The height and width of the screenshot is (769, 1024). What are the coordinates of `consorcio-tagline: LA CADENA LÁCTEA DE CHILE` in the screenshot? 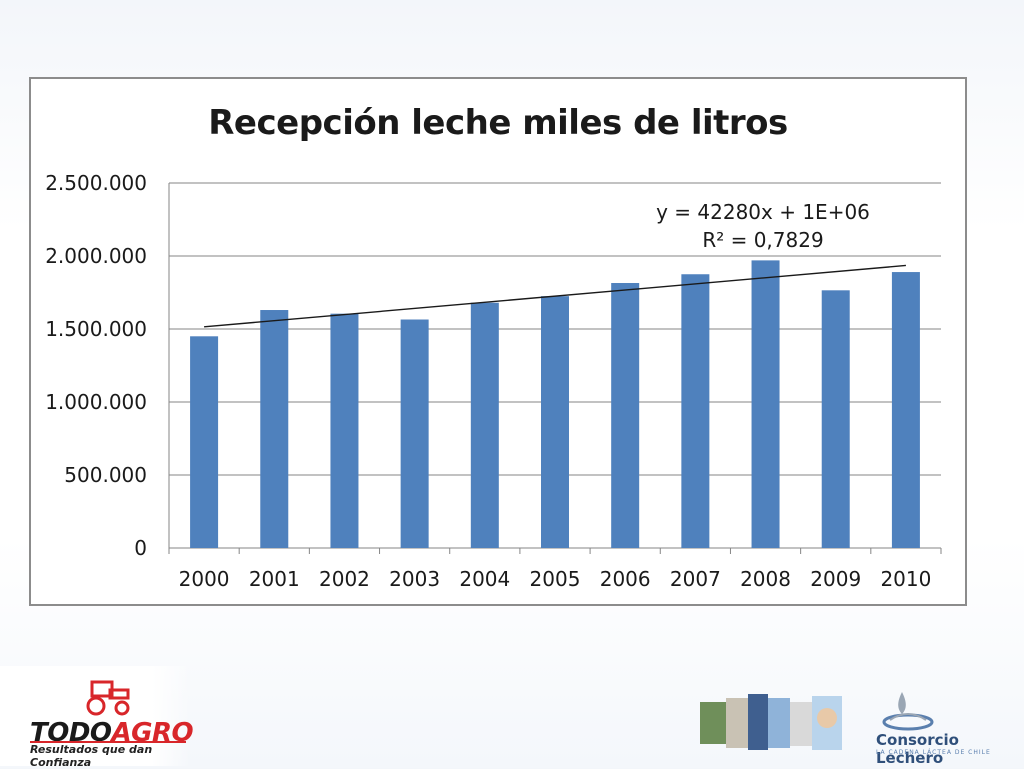 It's located at (933, 752).